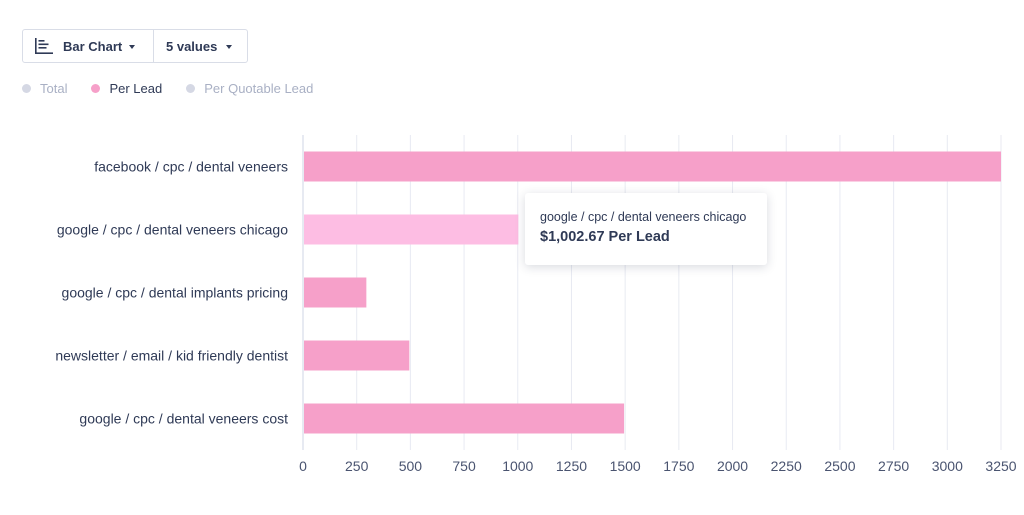 The height and width of the screenshot is (515, 1024). What do you see at coordinates (44, 46) in the screenshot?
I see `bar-chart-icon` at bounding box center [44, 46].